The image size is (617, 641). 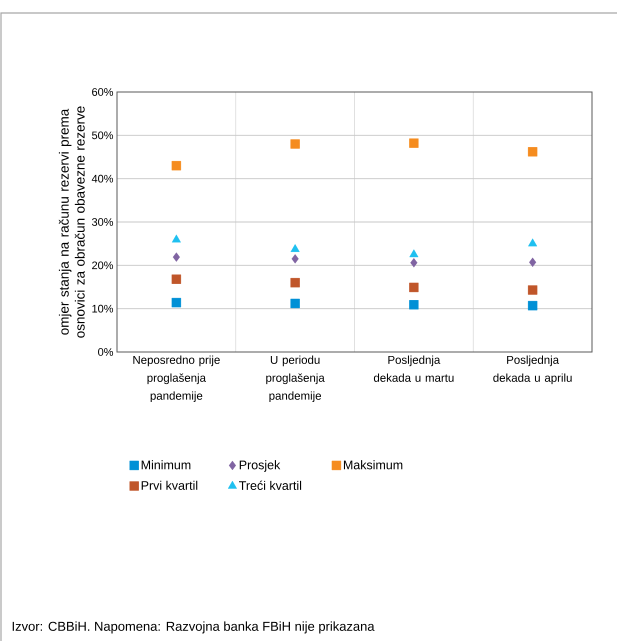 I want to click on text: Izvor: CBBiH. Napomena: Razvojna banka FBiH nije prikazana, so click(x=193, y=627).